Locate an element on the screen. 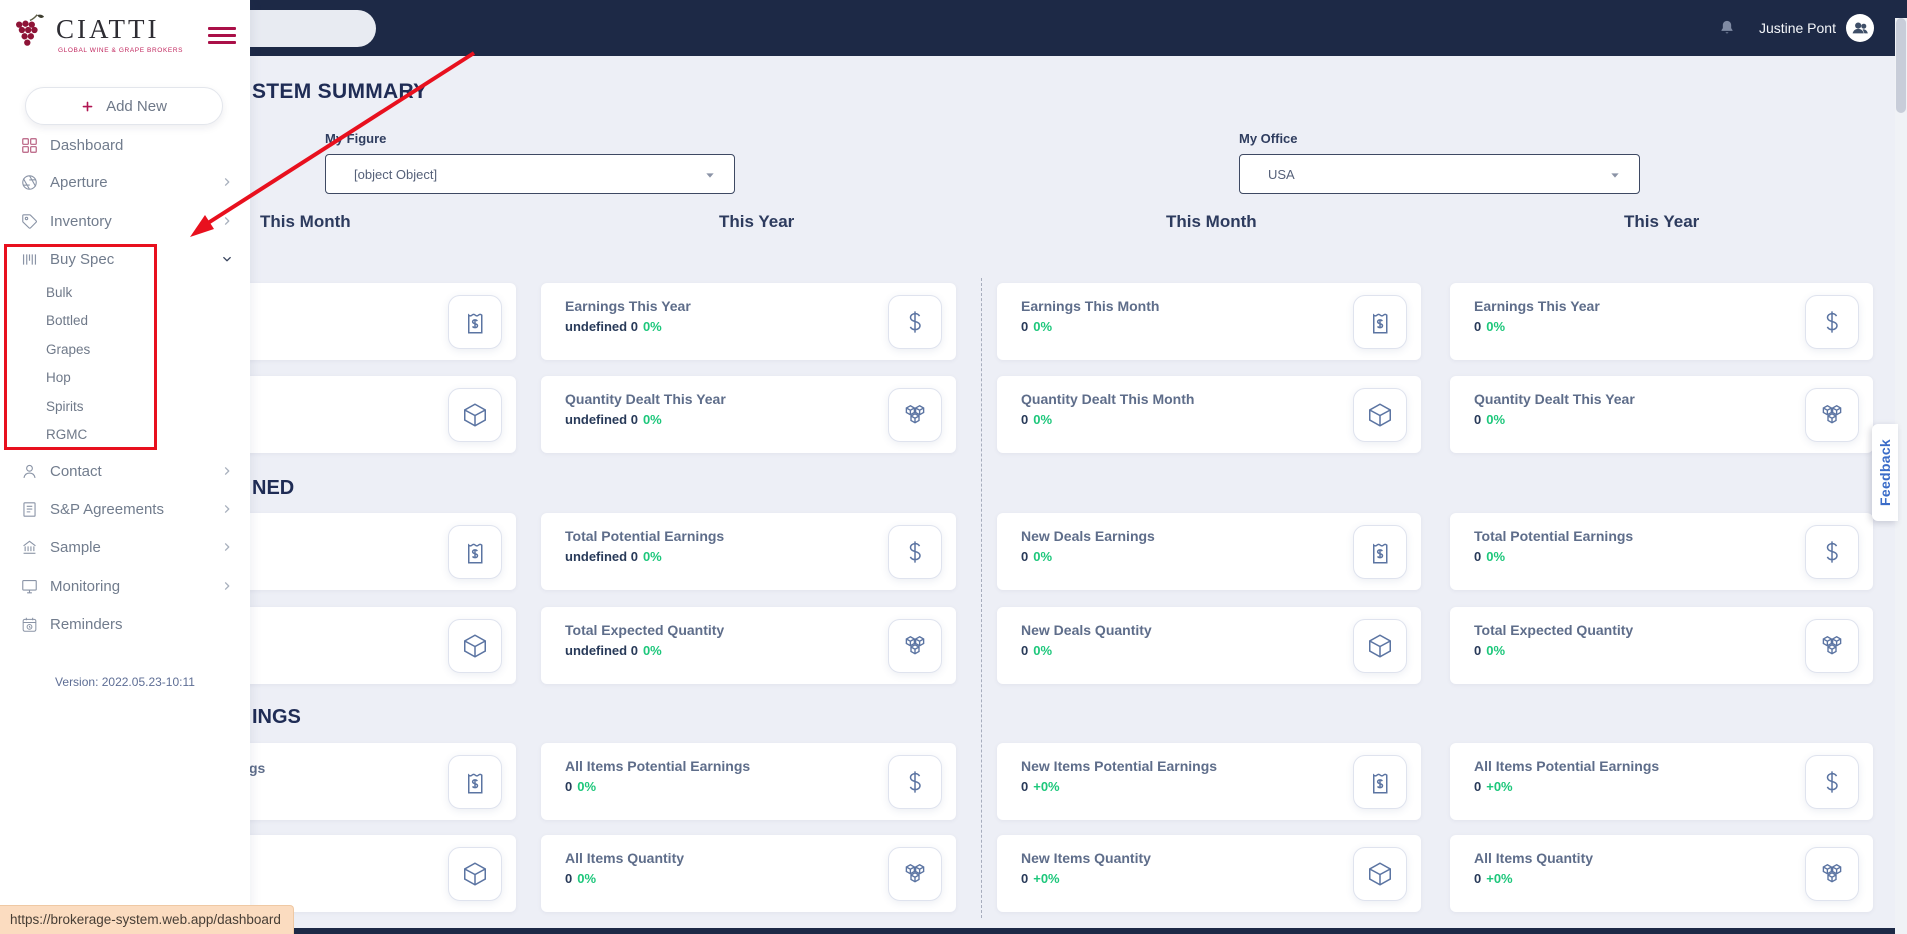 The height and width of the screenshot is (934, 1907). sidebar-item-inventory: Inventory is located at coordinates (125, 221).